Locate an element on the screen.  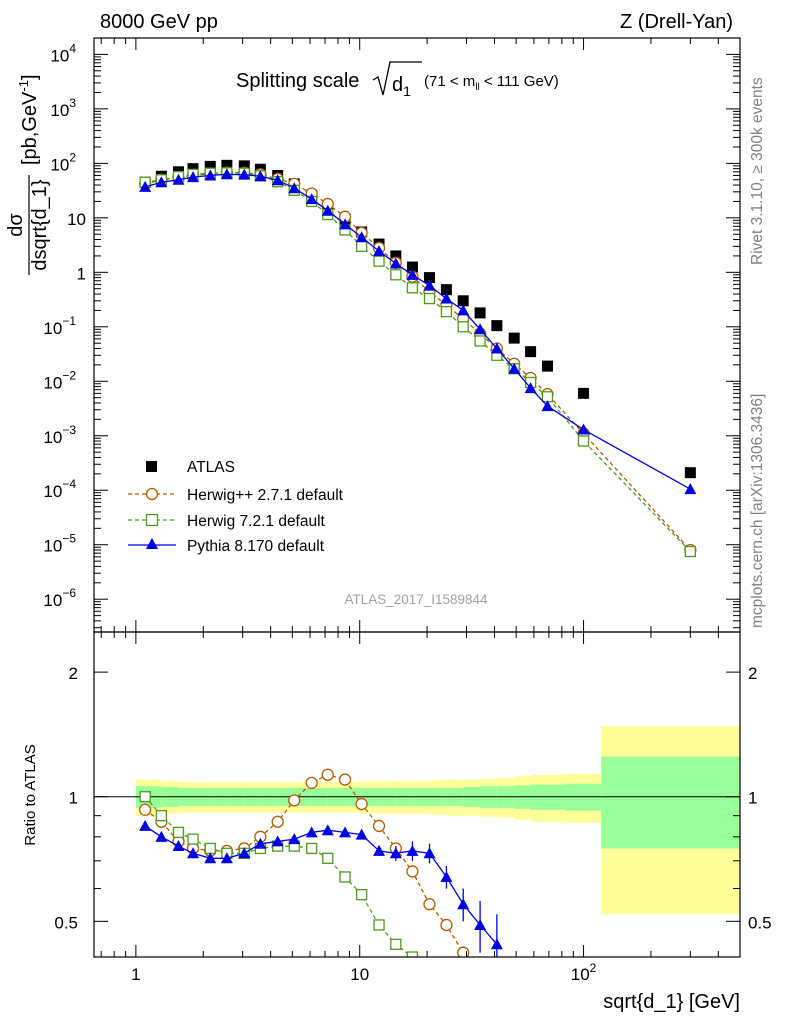
y-tick-label: 10⁻² is located at coordinates (59, 380).